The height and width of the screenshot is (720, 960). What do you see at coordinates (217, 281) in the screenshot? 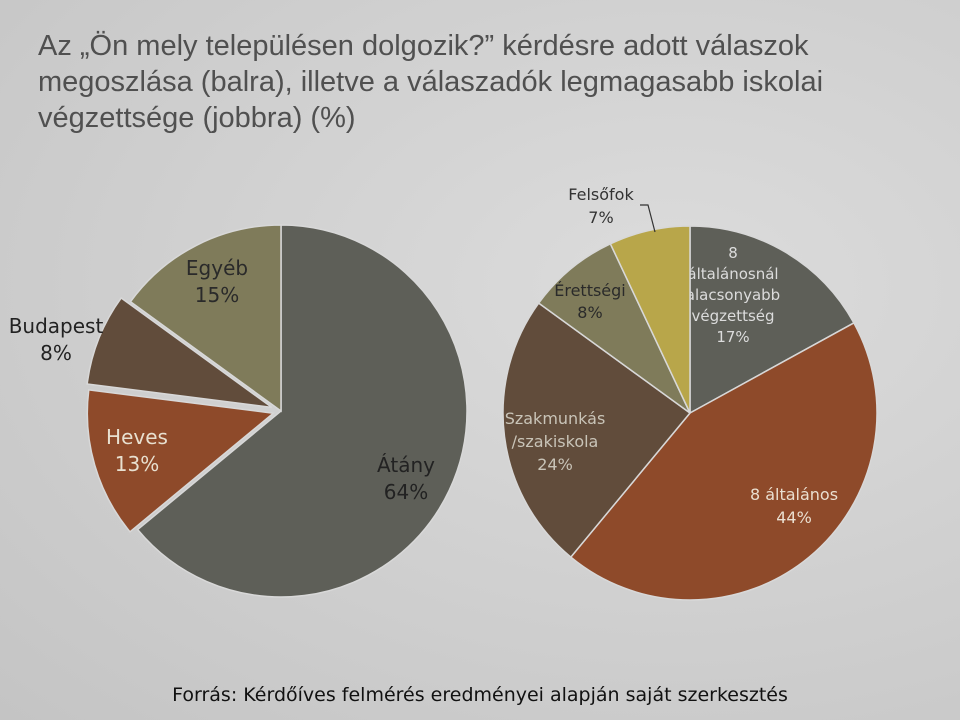
I see `slice-label-egyeb: Egyéb 15%` at bounding box center [217, 281].